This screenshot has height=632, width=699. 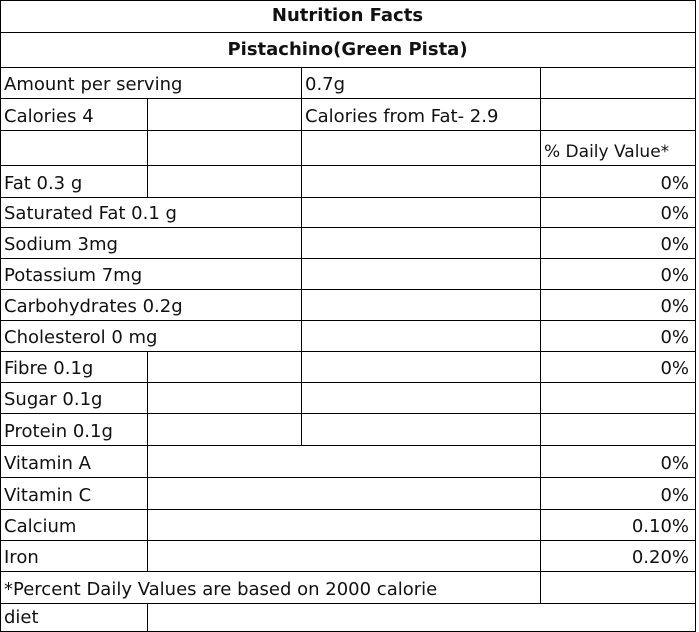 What do you see at coordinates (93, 84) in the screenshot?
I see `serving-label: Amount per serving` at bounding box center [93, 84].